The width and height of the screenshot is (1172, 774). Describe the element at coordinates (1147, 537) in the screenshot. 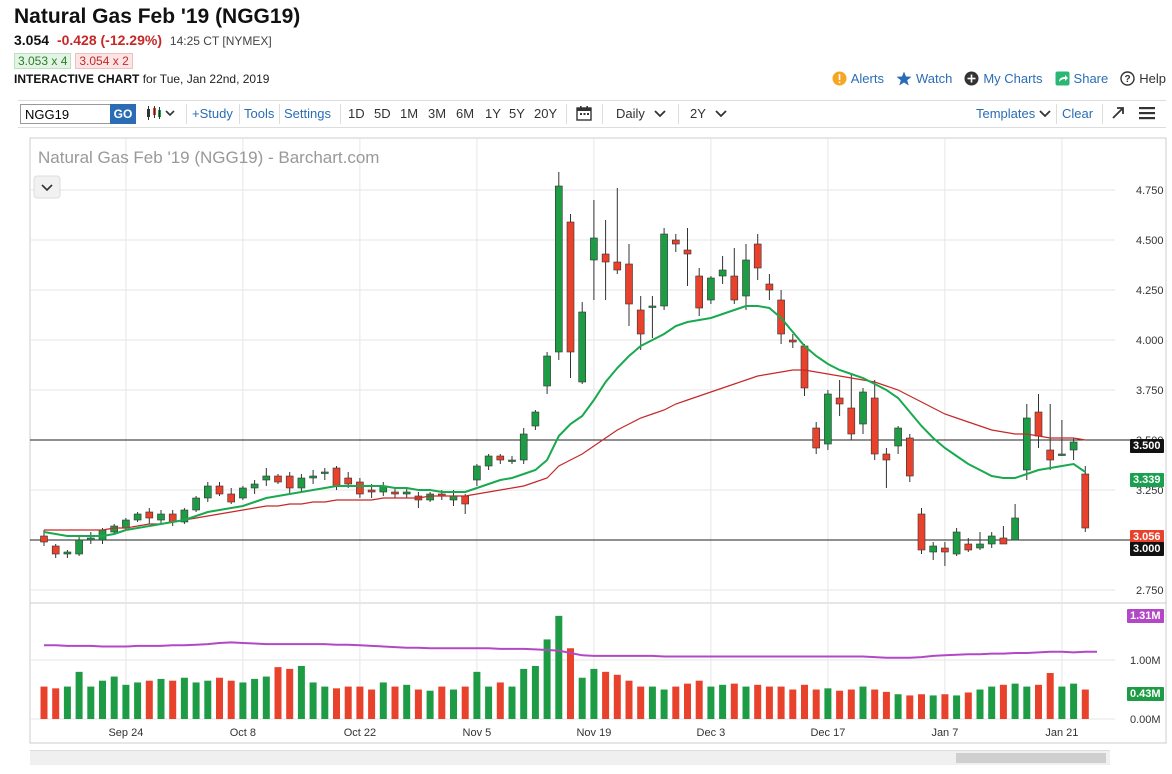

I see `last-price-label: 3.056` at that location.